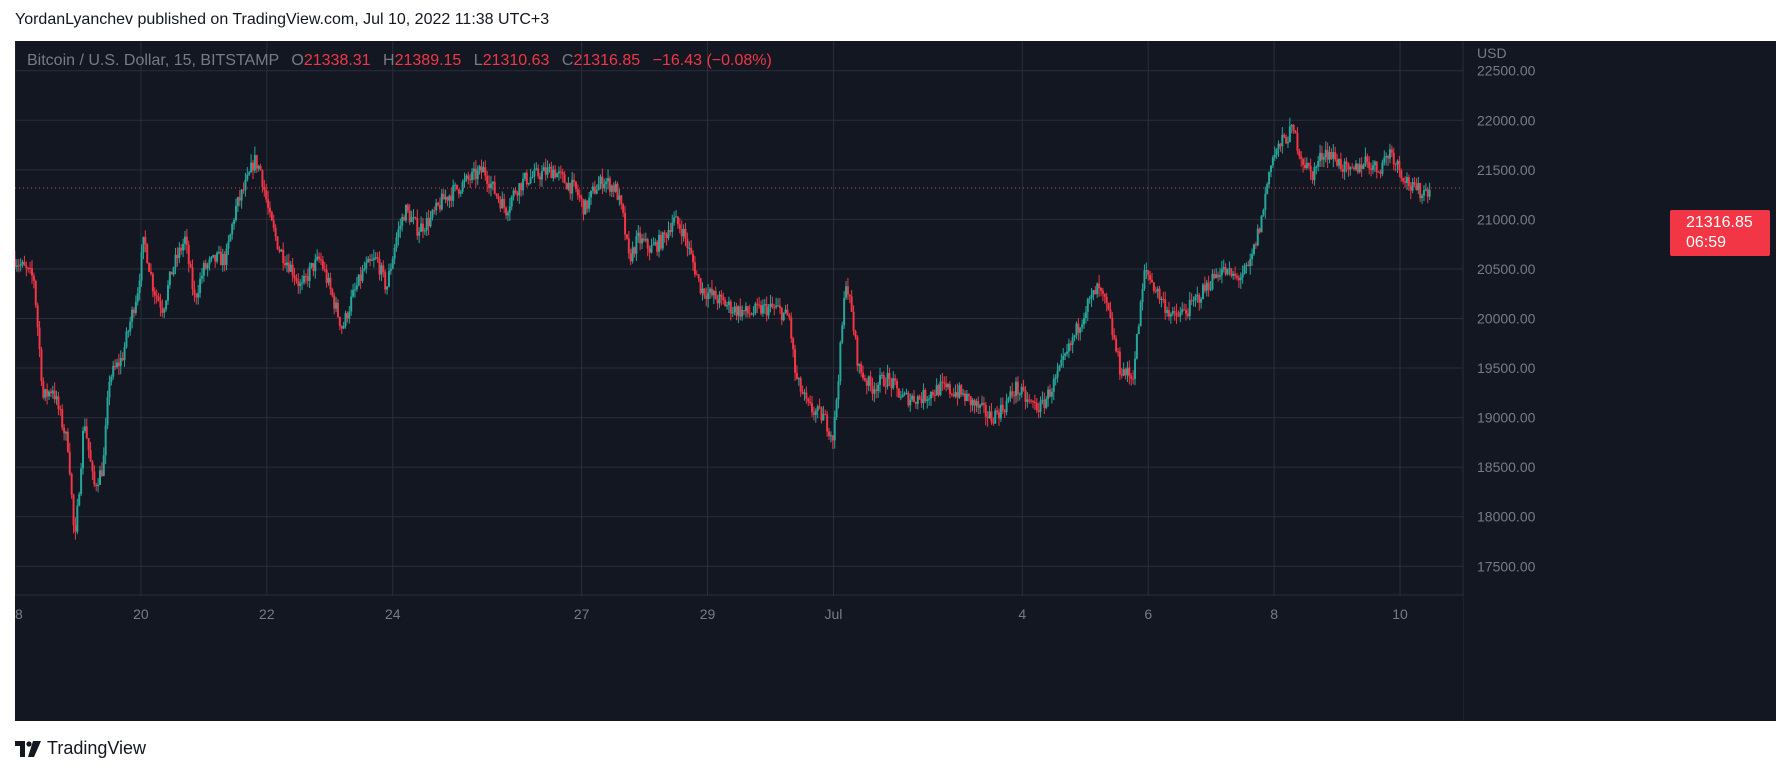 The image size is (1791, 774). Describe the element at coordinates (141, 614) in the screenshot. I see `x-tick-label: 20` at that location.